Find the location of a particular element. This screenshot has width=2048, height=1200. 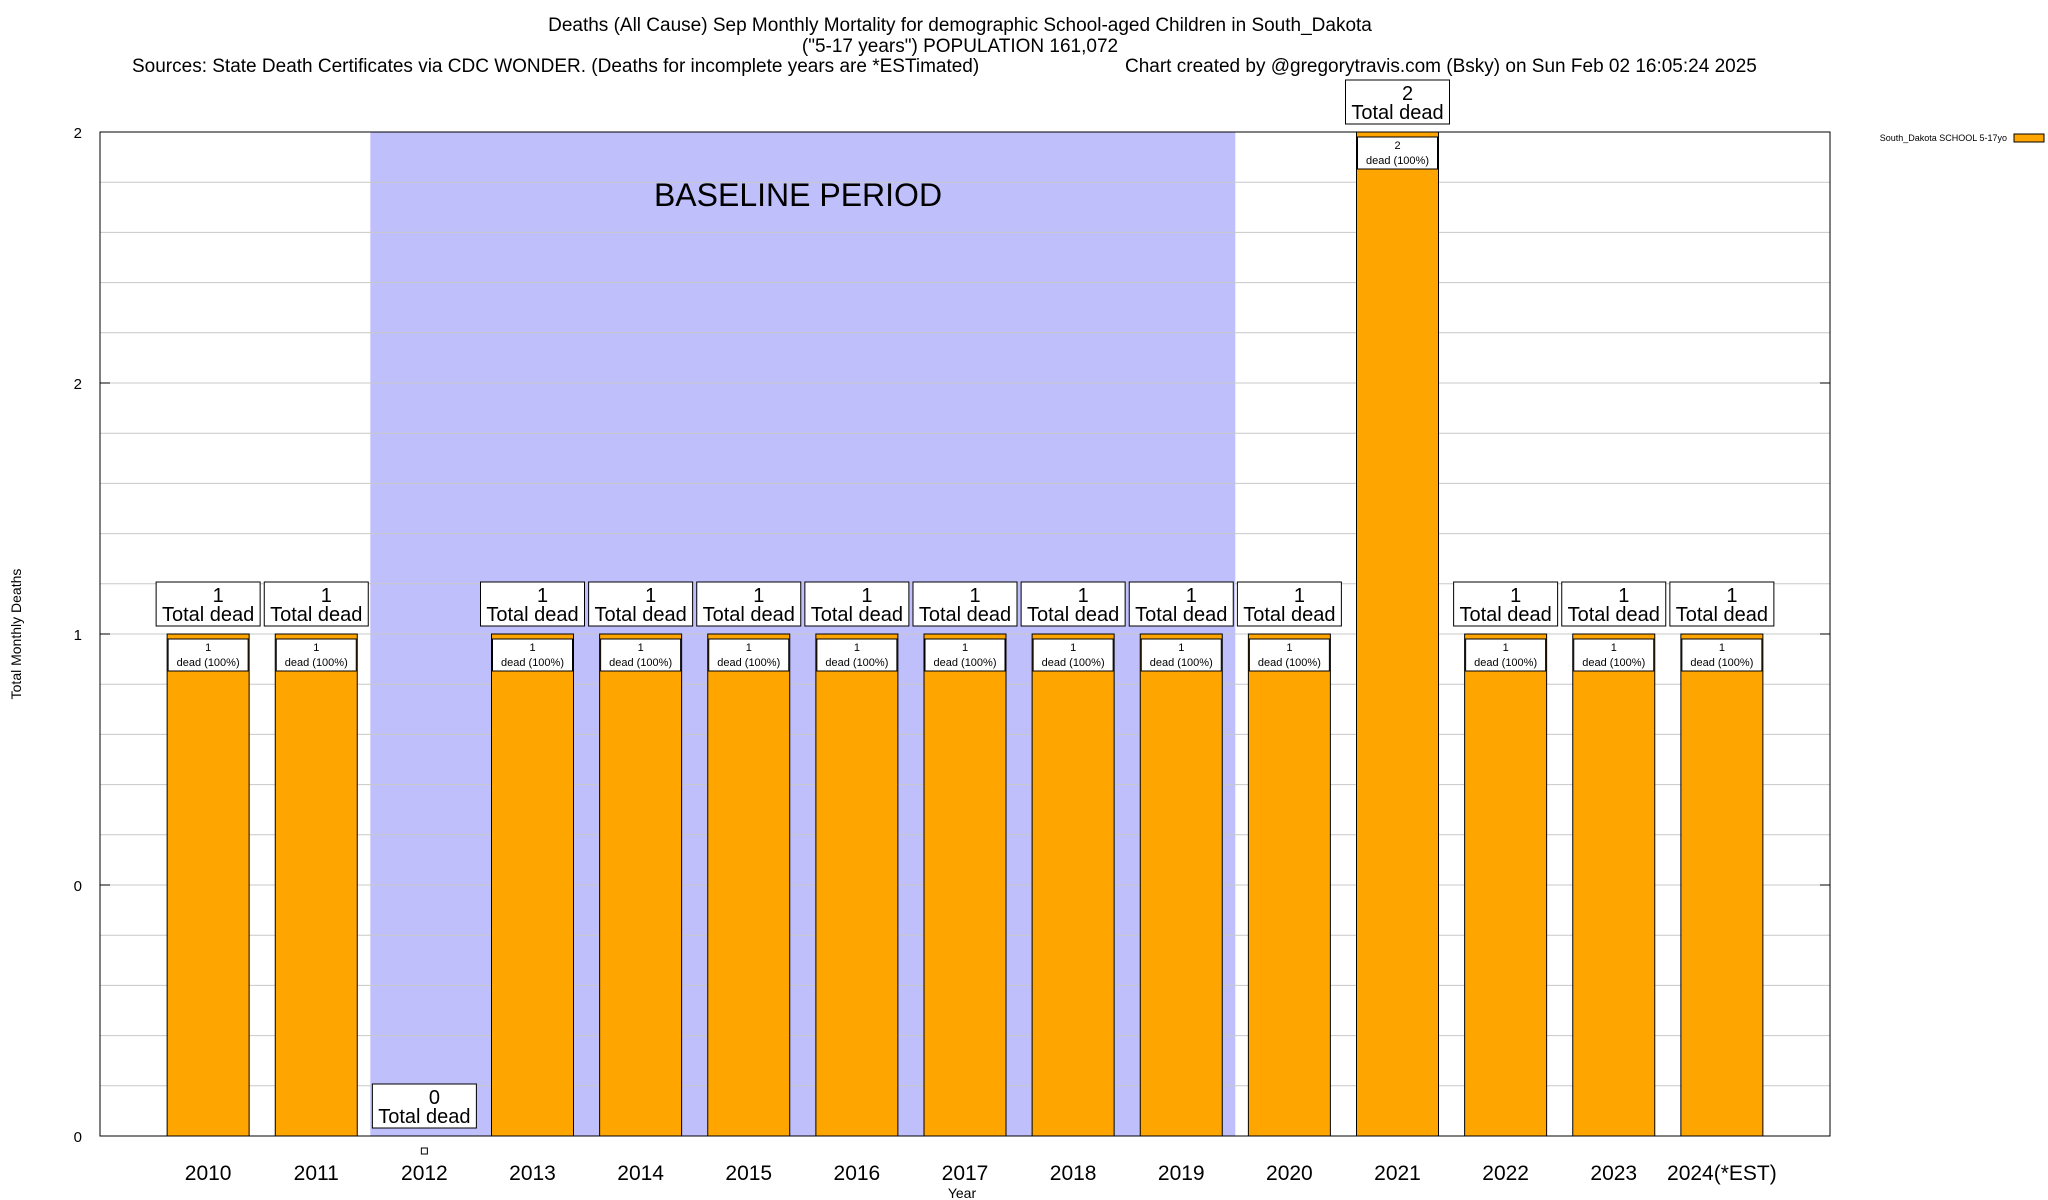

y-axis-title: Total Monthly Deaths is located at coordinates (16, 634).